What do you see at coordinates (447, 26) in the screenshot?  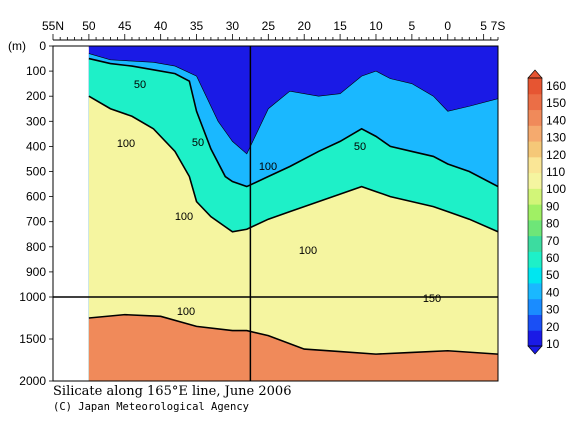 I see `x-tick-label: 0` at bounding box center [447, 26].